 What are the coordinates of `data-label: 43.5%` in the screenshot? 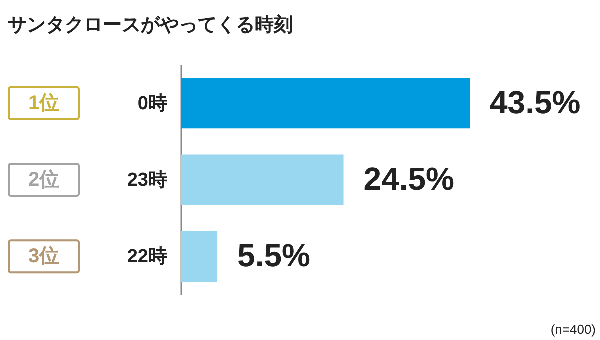 It's located at (535, 102).